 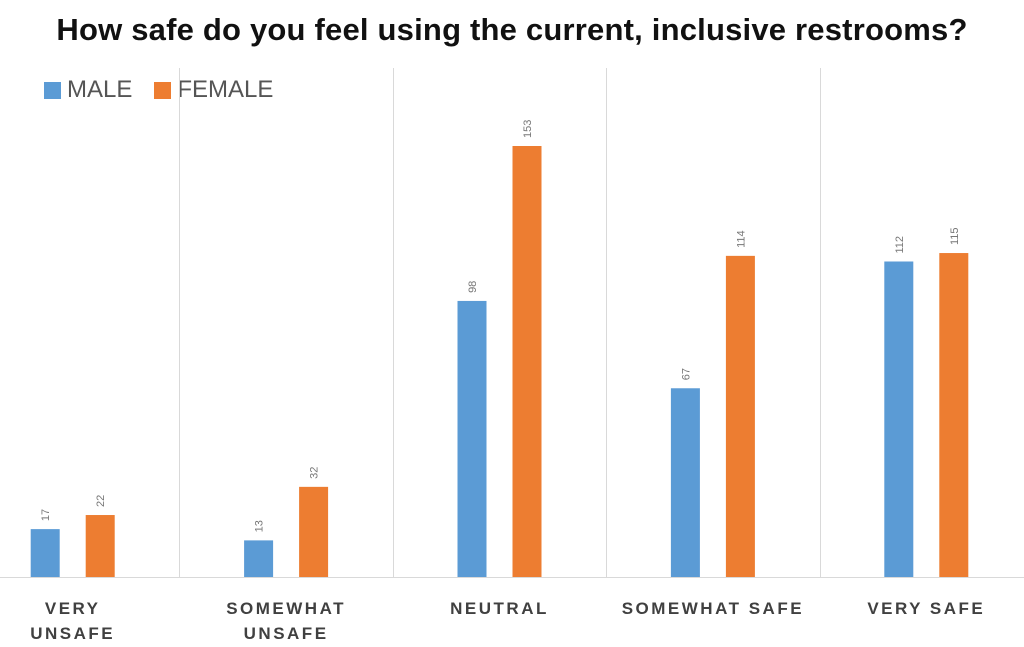 I want to click on legend-item-female: FEMALE, so click(x=213, y=90).